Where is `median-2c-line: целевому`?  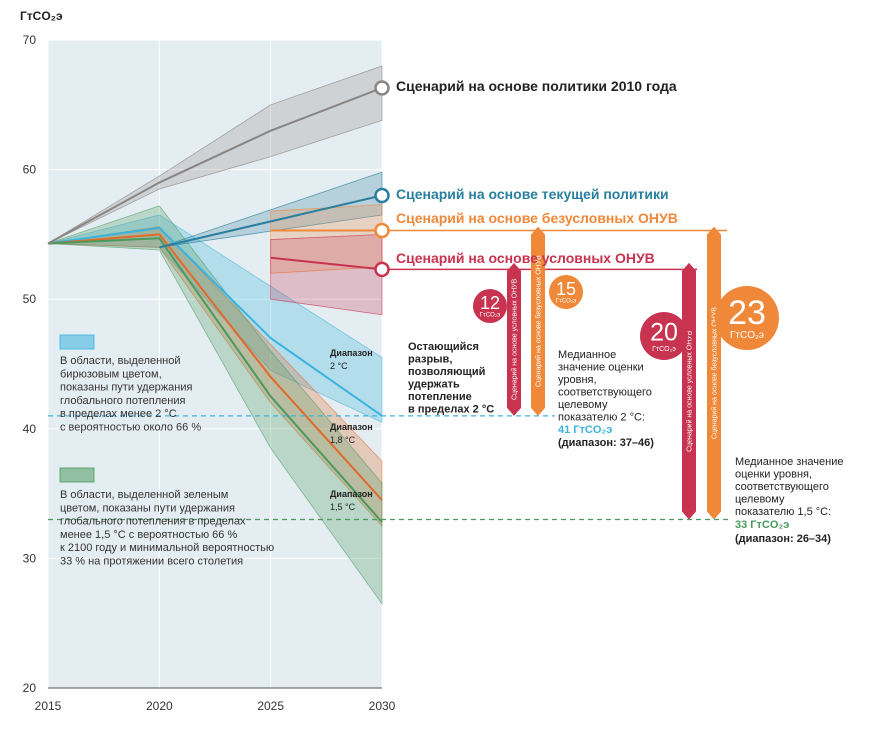
median-2c-line: целевому is located at coordinates (583, 405).